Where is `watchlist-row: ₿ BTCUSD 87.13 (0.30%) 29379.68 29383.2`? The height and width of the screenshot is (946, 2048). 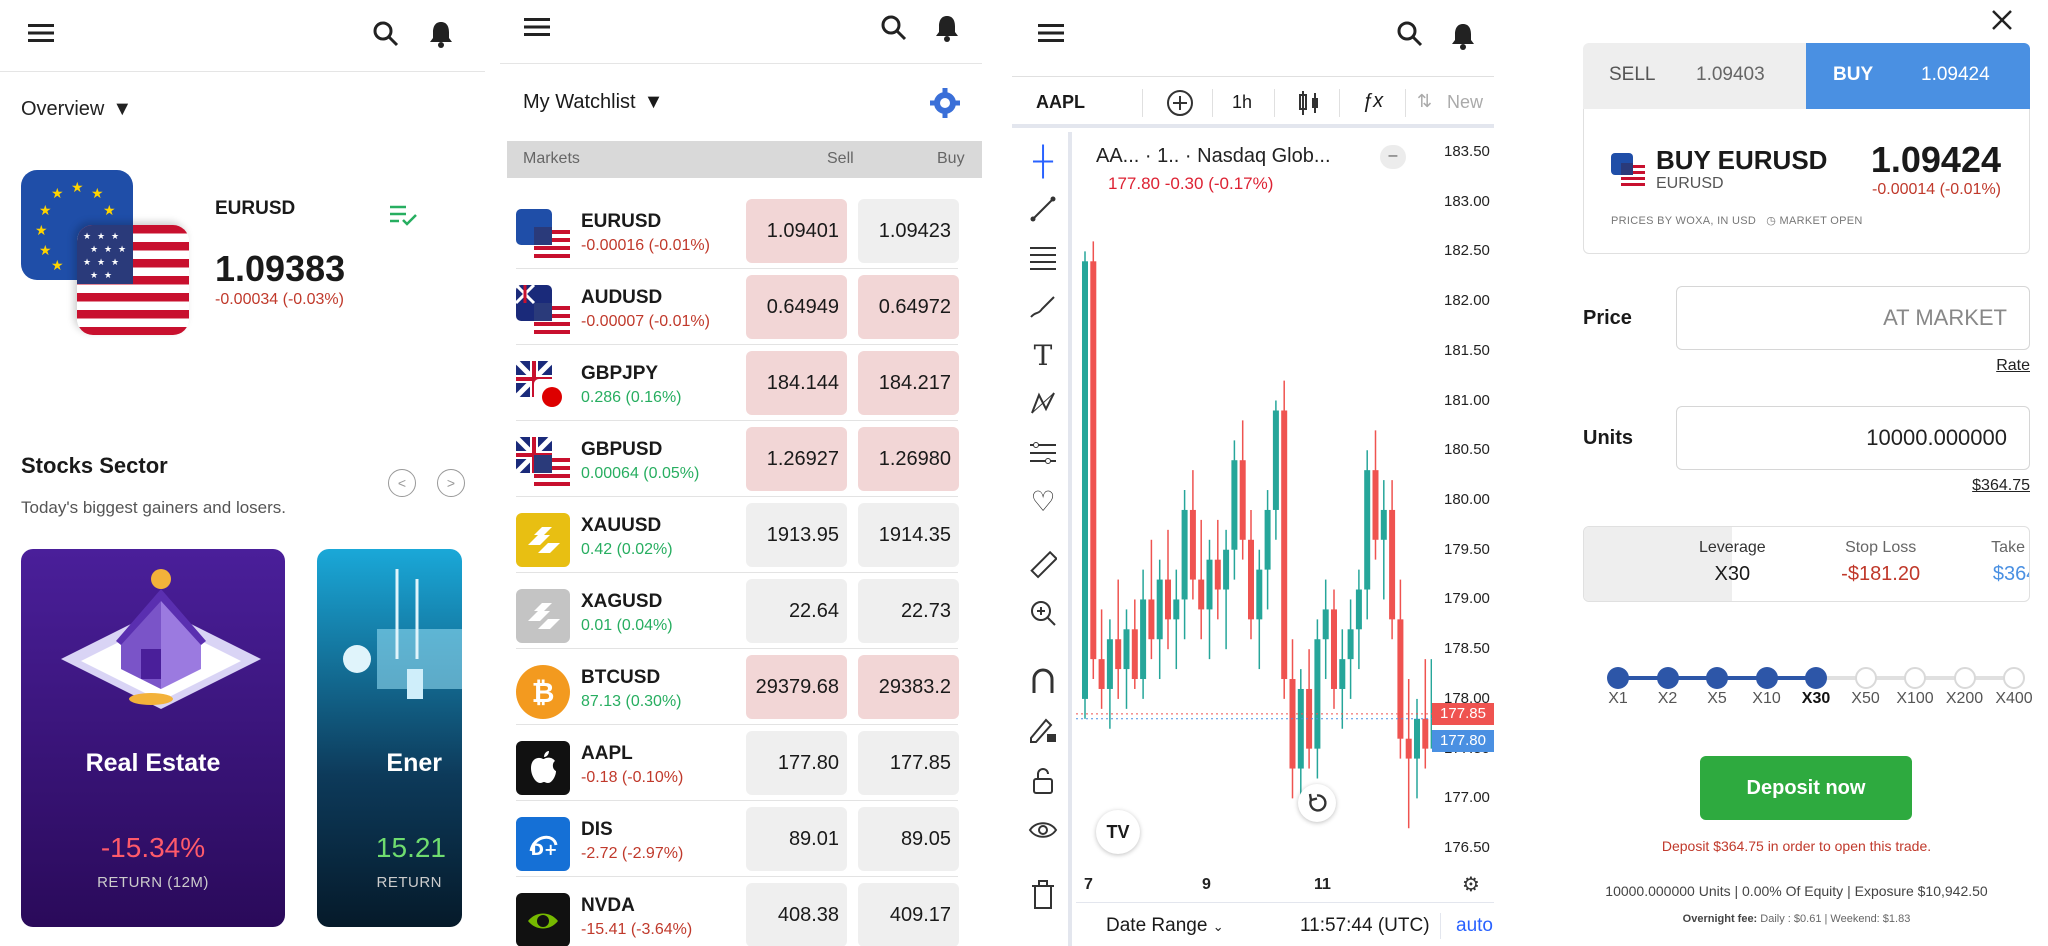 watchlist-row: ₿ BTCUSD 87.13 (0.30%) 29379.68 29383.2 is located at coordinates (737, 687).